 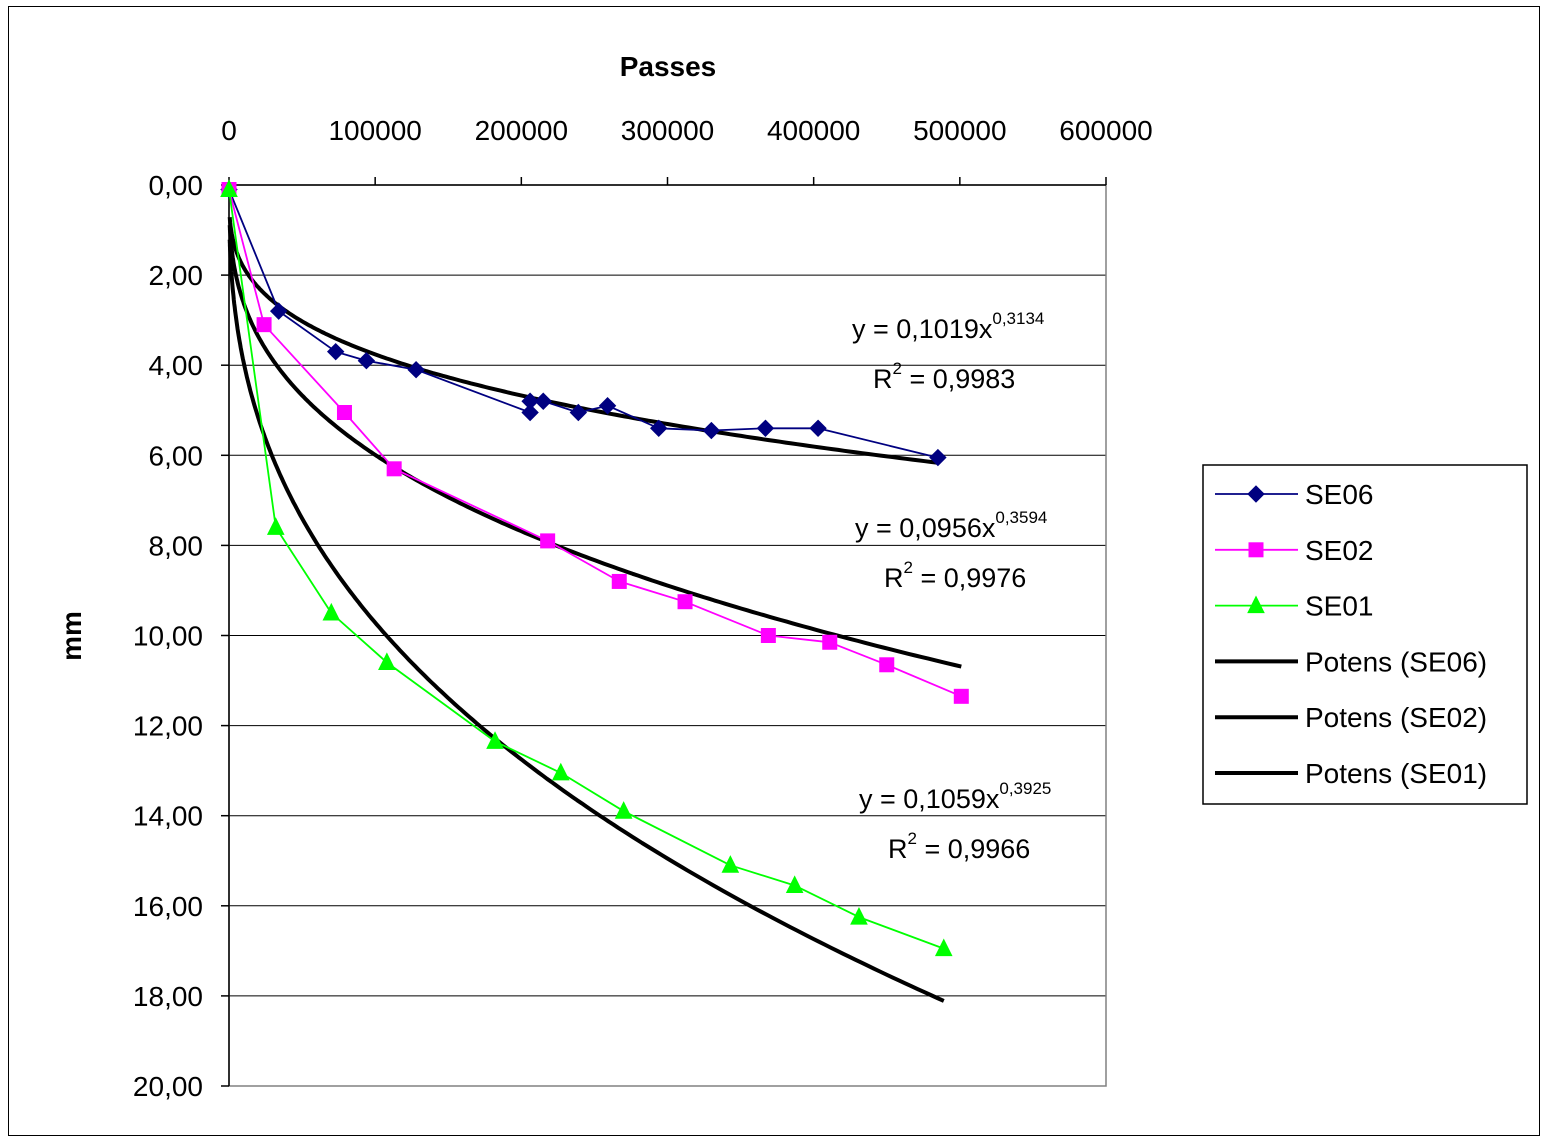 What do you see at coordinates (959, 846) in the screenshot?
I see `r-squared-se01: R2 = 0,9966` at bounding box center [959, 846].